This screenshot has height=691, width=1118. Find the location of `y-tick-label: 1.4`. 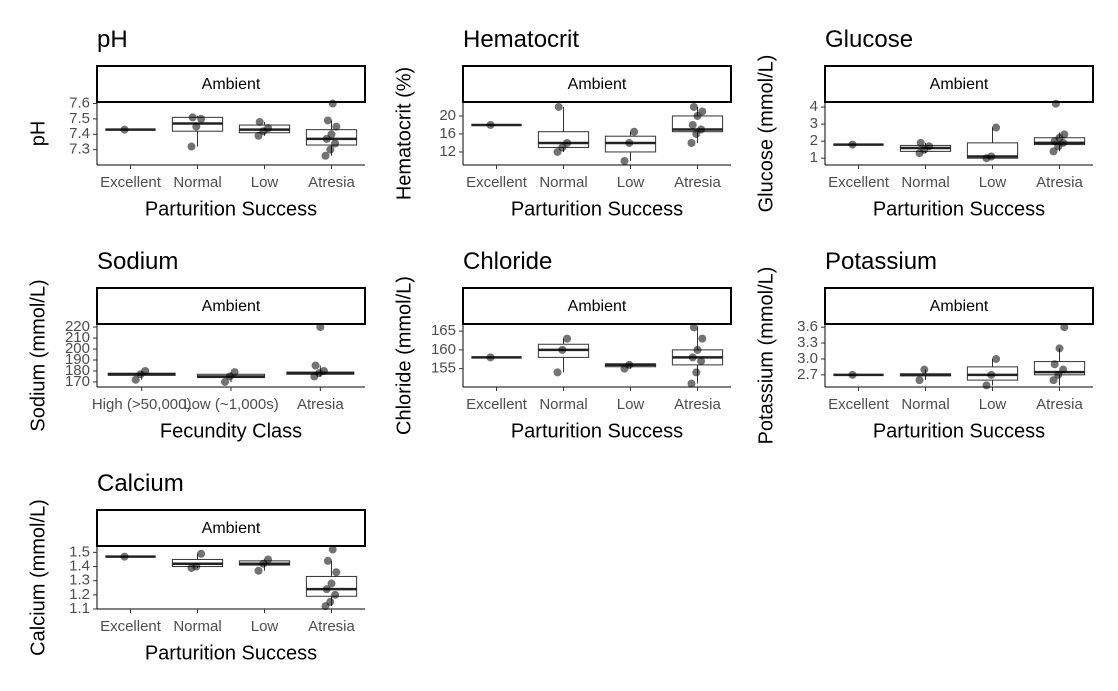

y-tick-label: 1.4 is located at coordinates (79, 565).